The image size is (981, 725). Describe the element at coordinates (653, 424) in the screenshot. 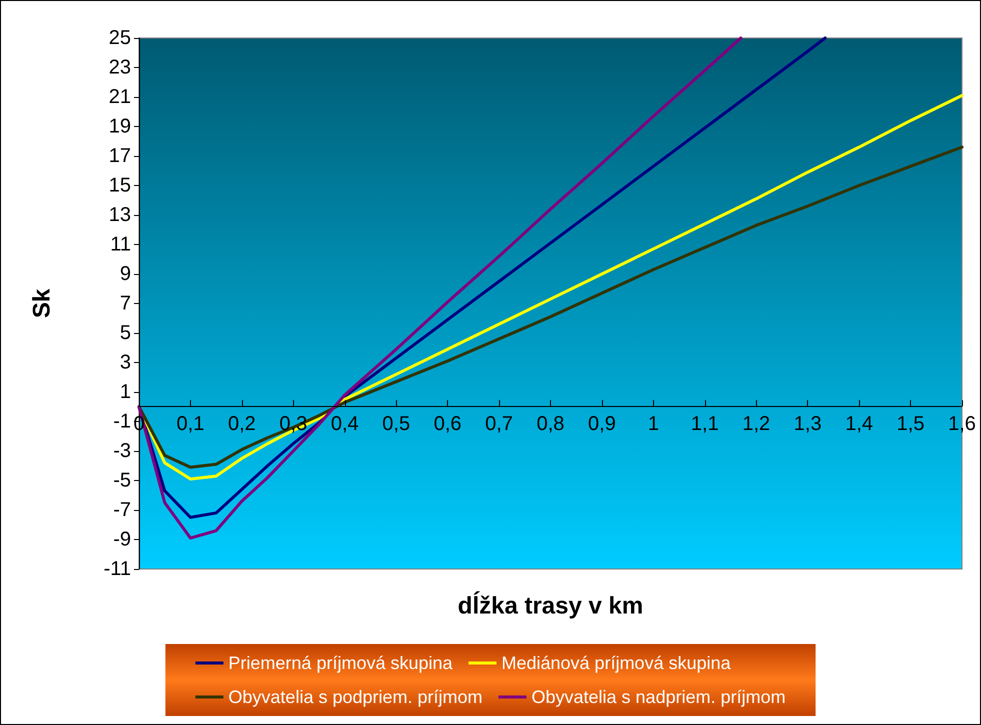

I see `x-tick-label: 1` at that location.